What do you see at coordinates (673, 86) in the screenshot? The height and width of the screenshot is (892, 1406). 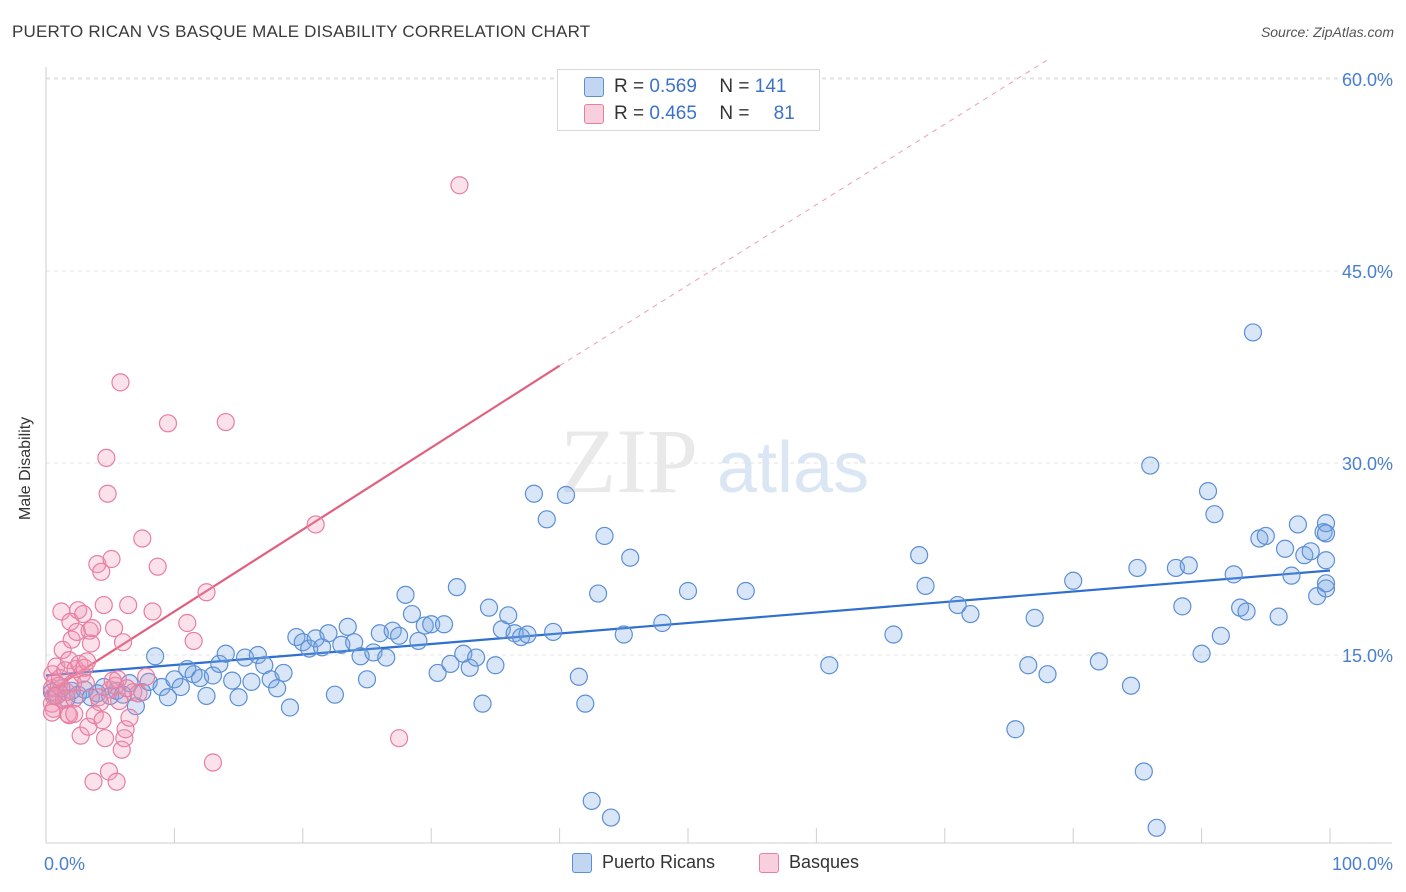 I see `legend-r-value: 0.569` at bounding box center [673, 86].